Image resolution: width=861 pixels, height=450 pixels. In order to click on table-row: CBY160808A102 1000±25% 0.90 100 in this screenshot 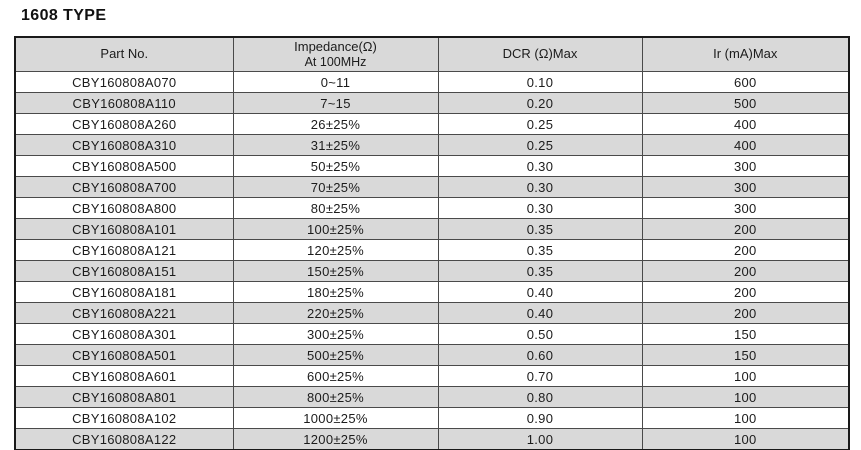, I will do `click(432, 418)`.